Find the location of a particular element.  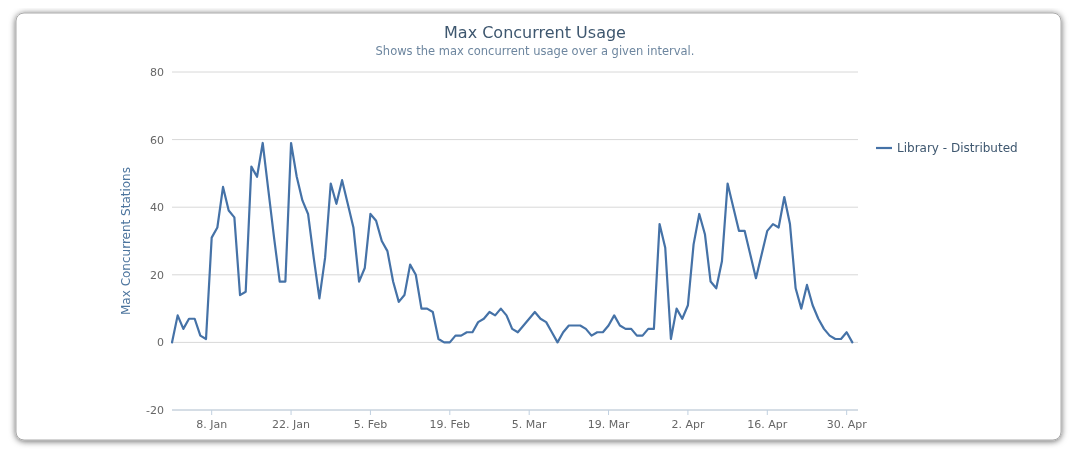

x-tick-label: 19. Feb is located at coordinates (450, 424).